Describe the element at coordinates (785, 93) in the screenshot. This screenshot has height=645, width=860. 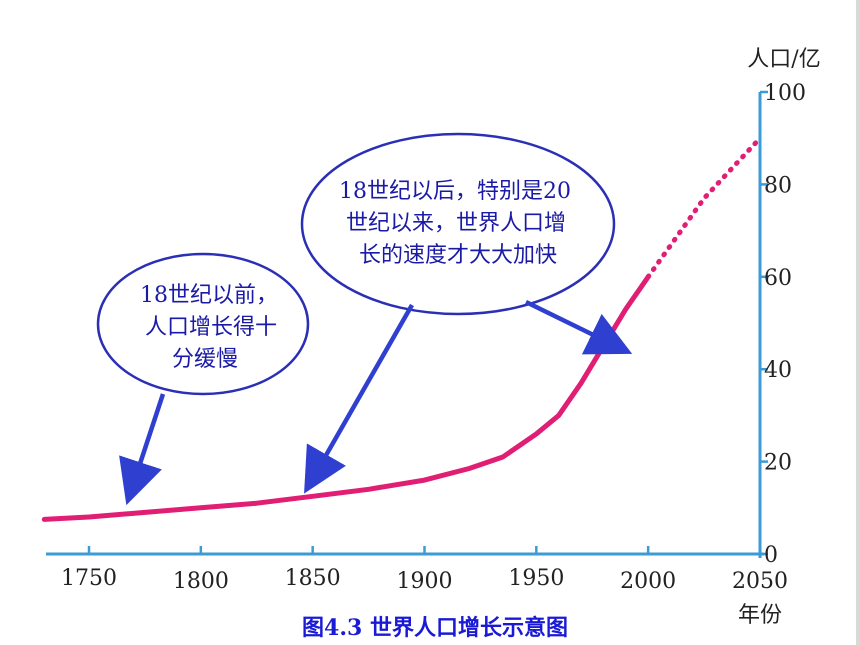
I see `y-tick-label-100: 100` at that location.